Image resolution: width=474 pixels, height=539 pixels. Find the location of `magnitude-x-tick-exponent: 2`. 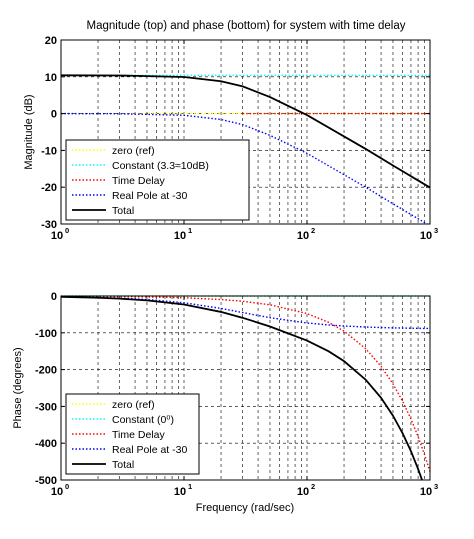

magnitude-x-tick-exponent: 2 is located at coordinates (313, 230).